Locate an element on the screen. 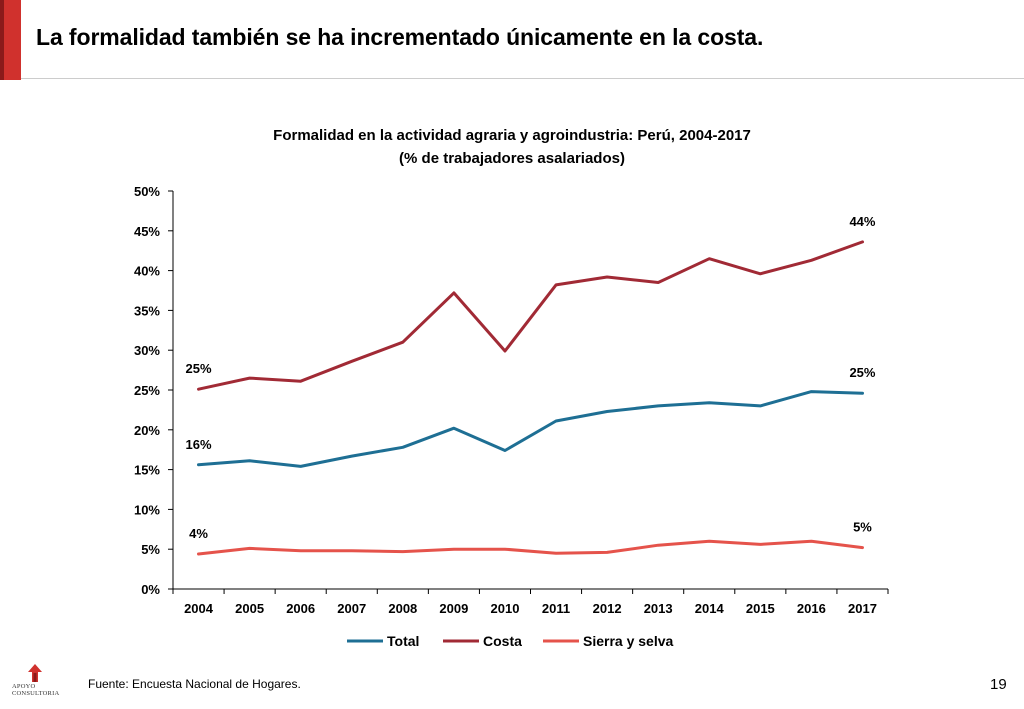 The height and width of the screenshot is (709, 1024). logo-text-line1: APOYO is located at coordinates (24, 686).